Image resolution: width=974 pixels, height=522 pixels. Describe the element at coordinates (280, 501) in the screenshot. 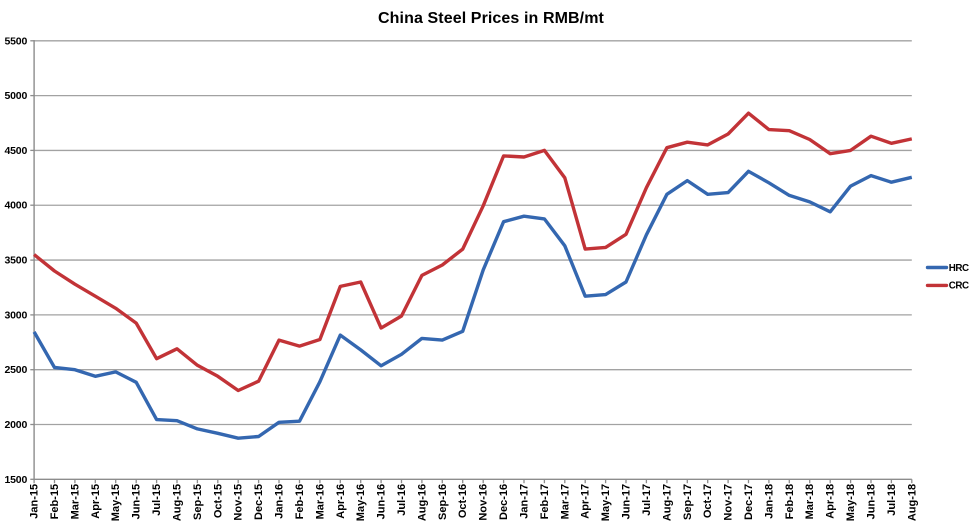

I see `svg-text: Jan-16` at that location.